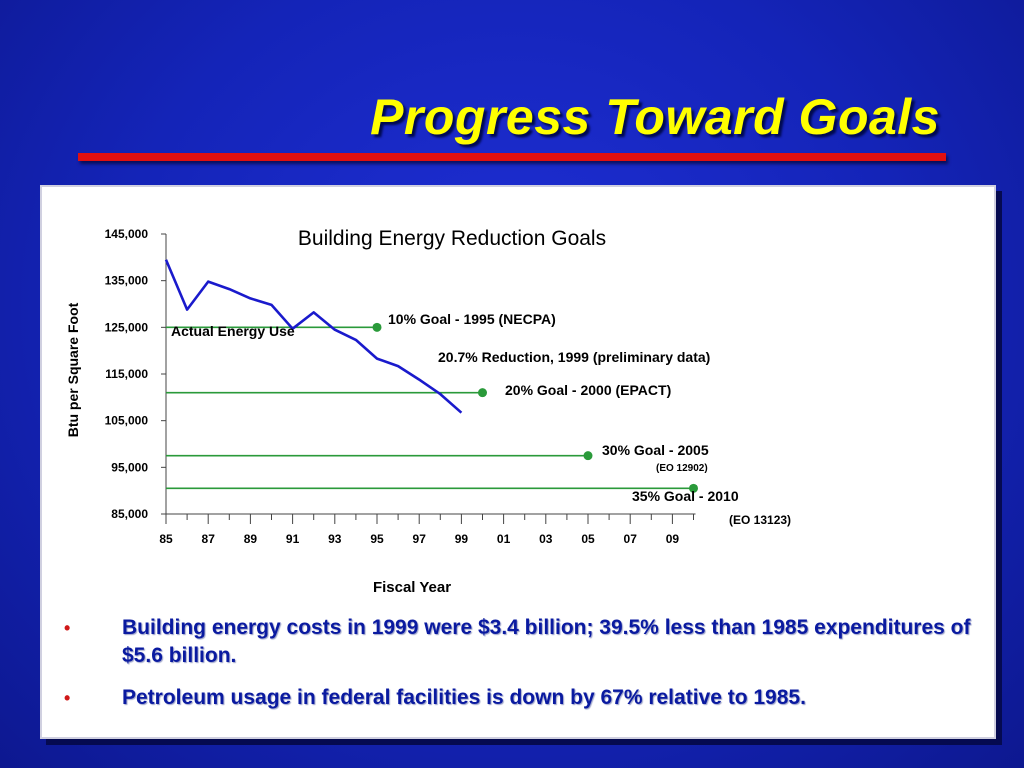 This screenshot has height=768, width=1024. I want to click on series-lines, so click(313, 336).